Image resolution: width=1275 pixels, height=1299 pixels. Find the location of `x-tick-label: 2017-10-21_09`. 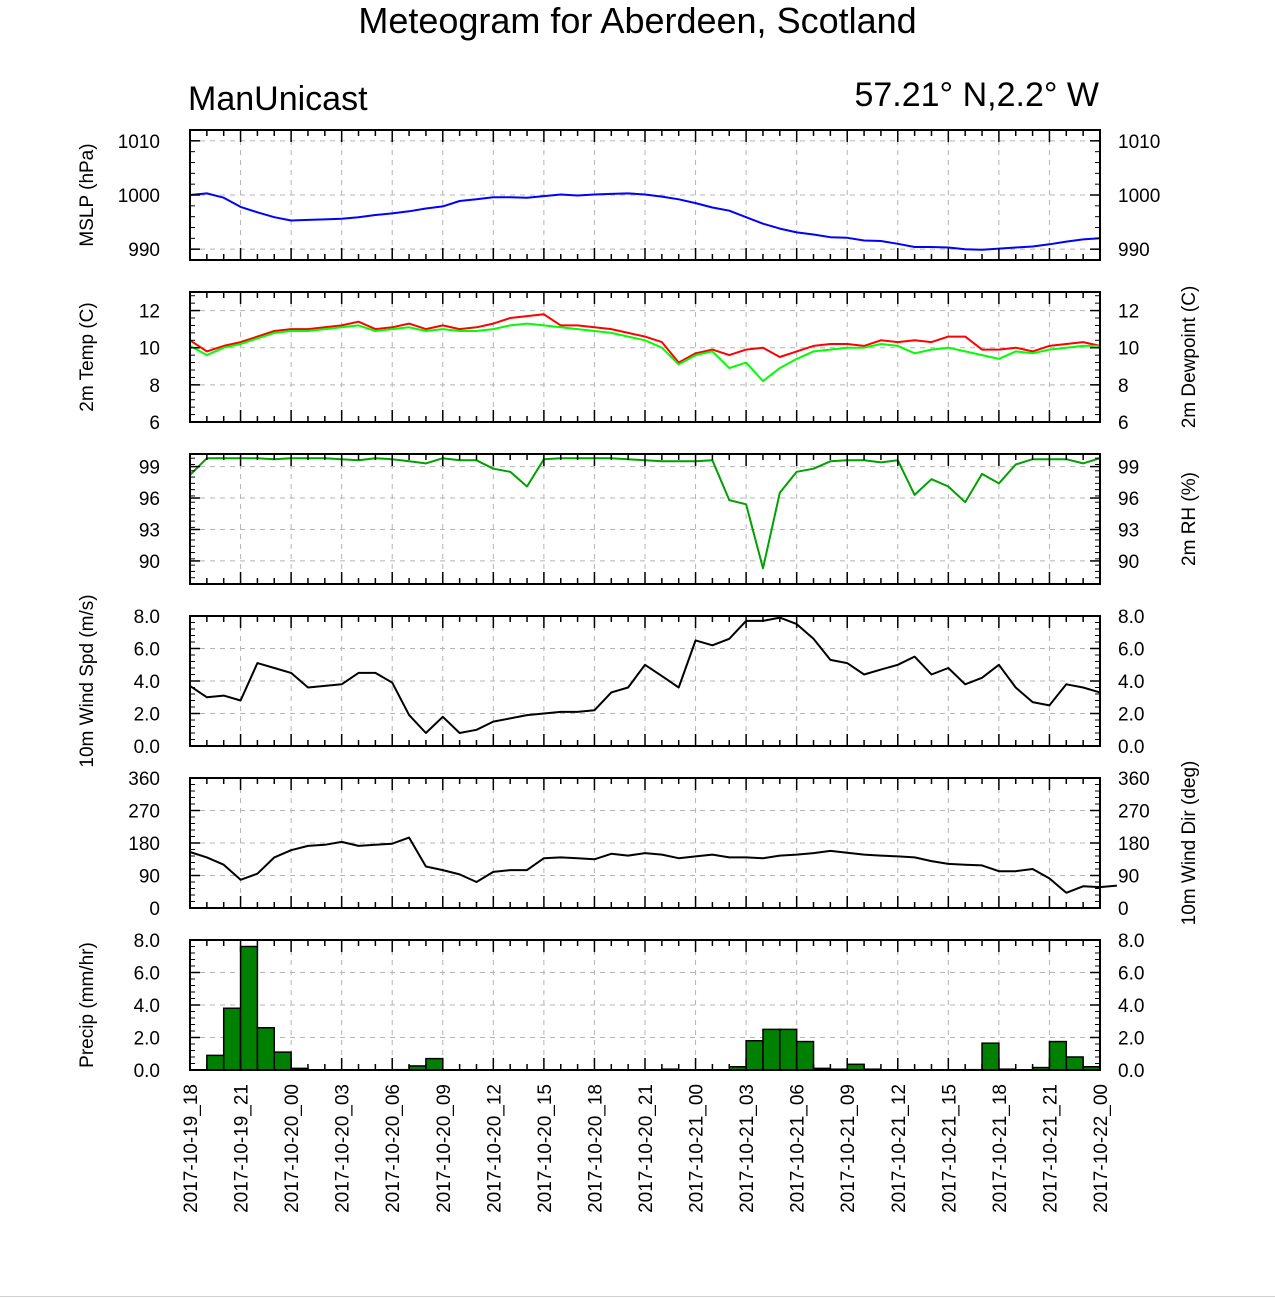

x-tick-label: 2017-10-21_09 is located at coordinates (848, 1148).